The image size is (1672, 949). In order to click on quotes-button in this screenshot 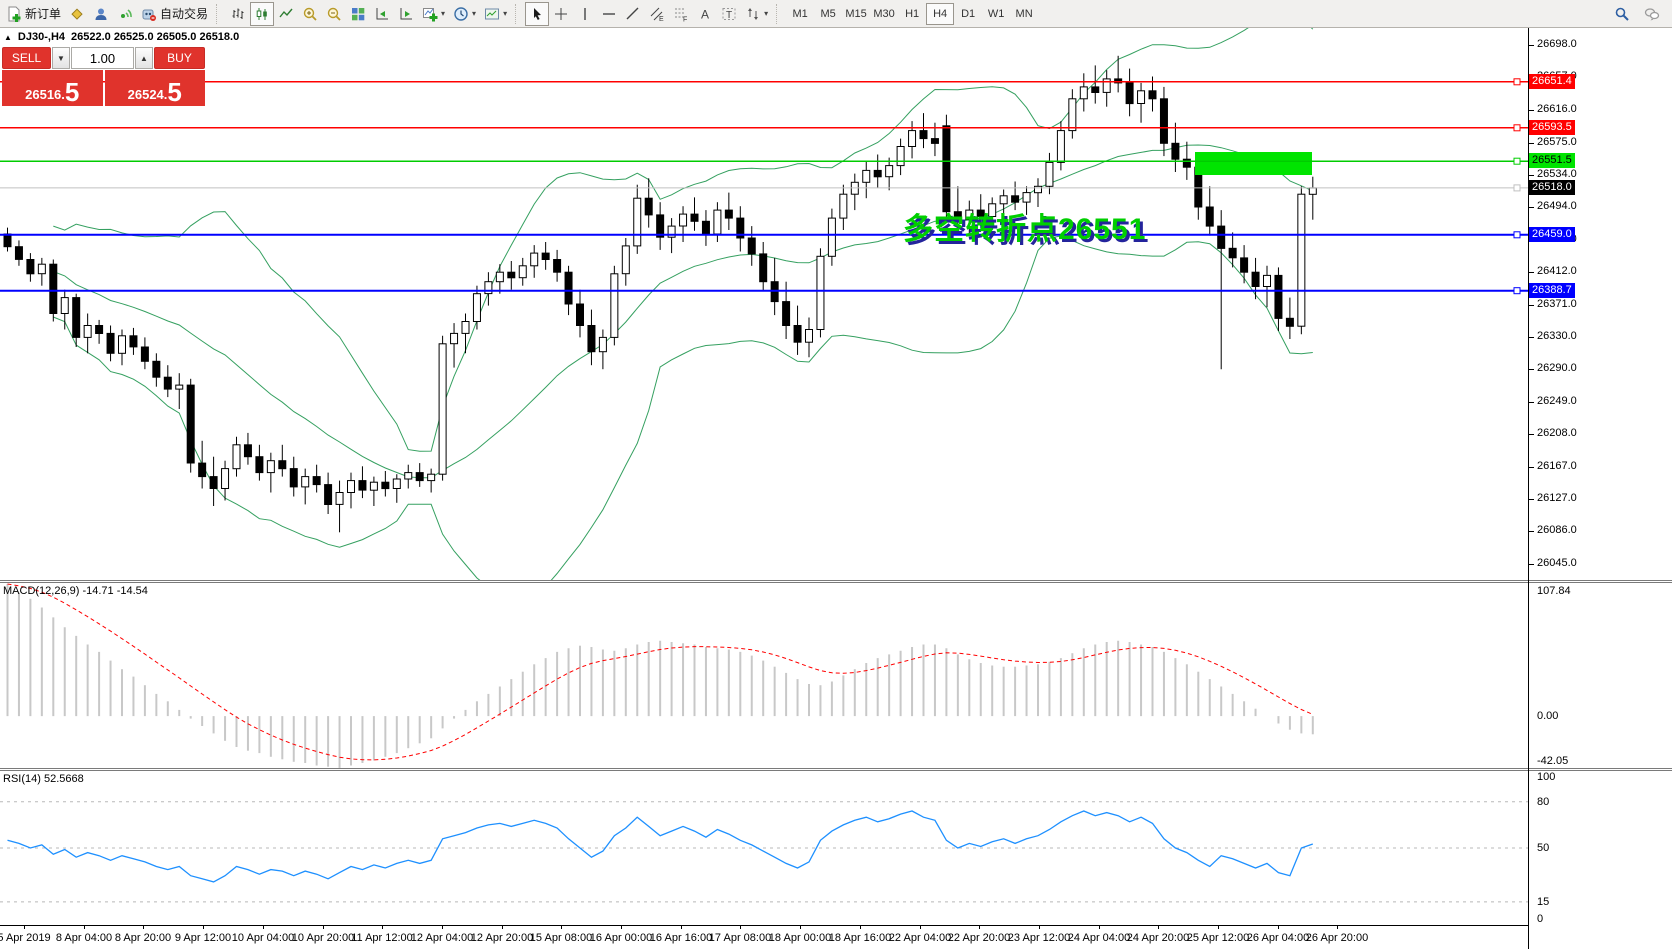, I will do `click(77, 14)`.